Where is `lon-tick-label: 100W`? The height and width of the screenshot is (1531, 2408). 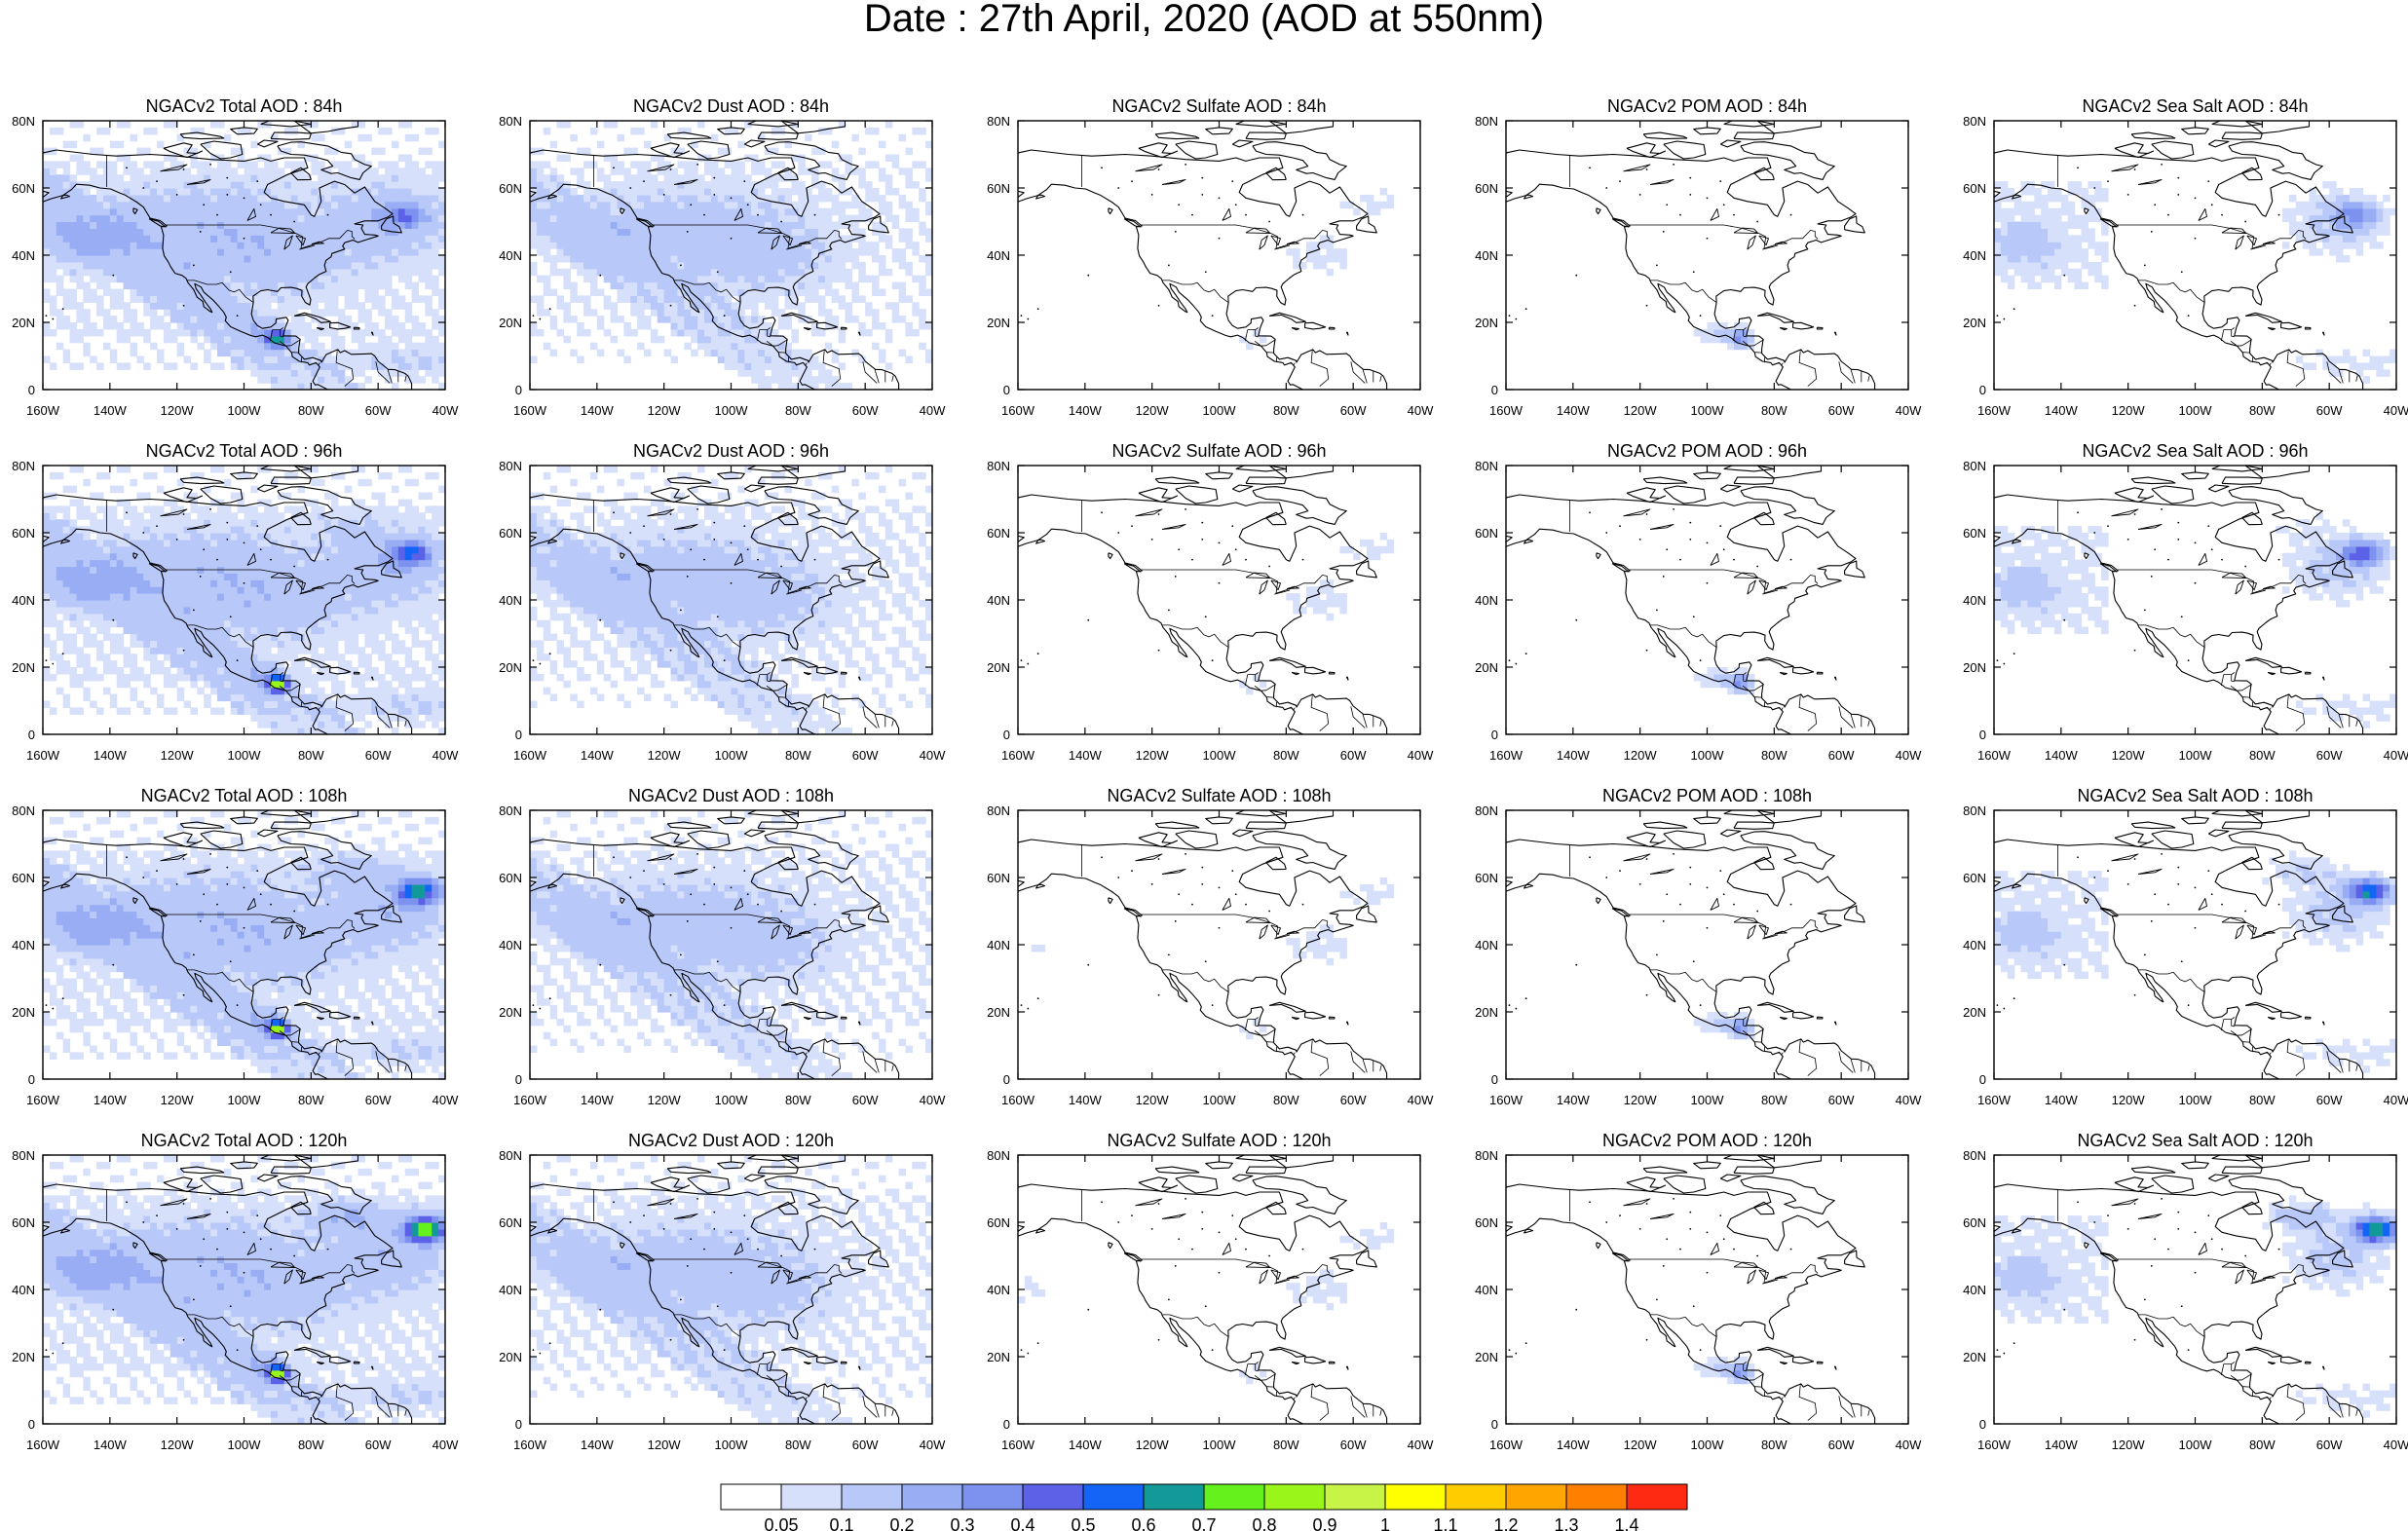 lon-tick-label: 100W is located at coordinates (732, 410).